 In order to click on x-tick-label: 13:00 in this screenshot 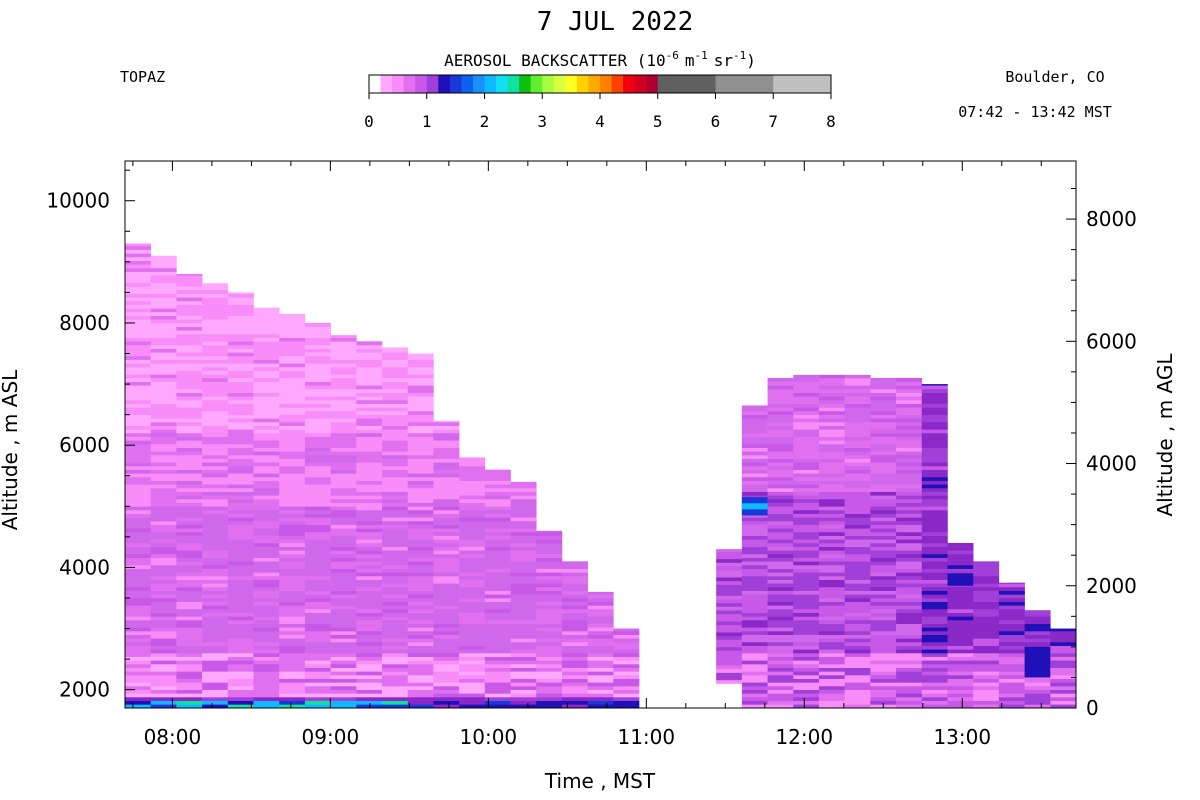, I will do `click(962, 737)`.